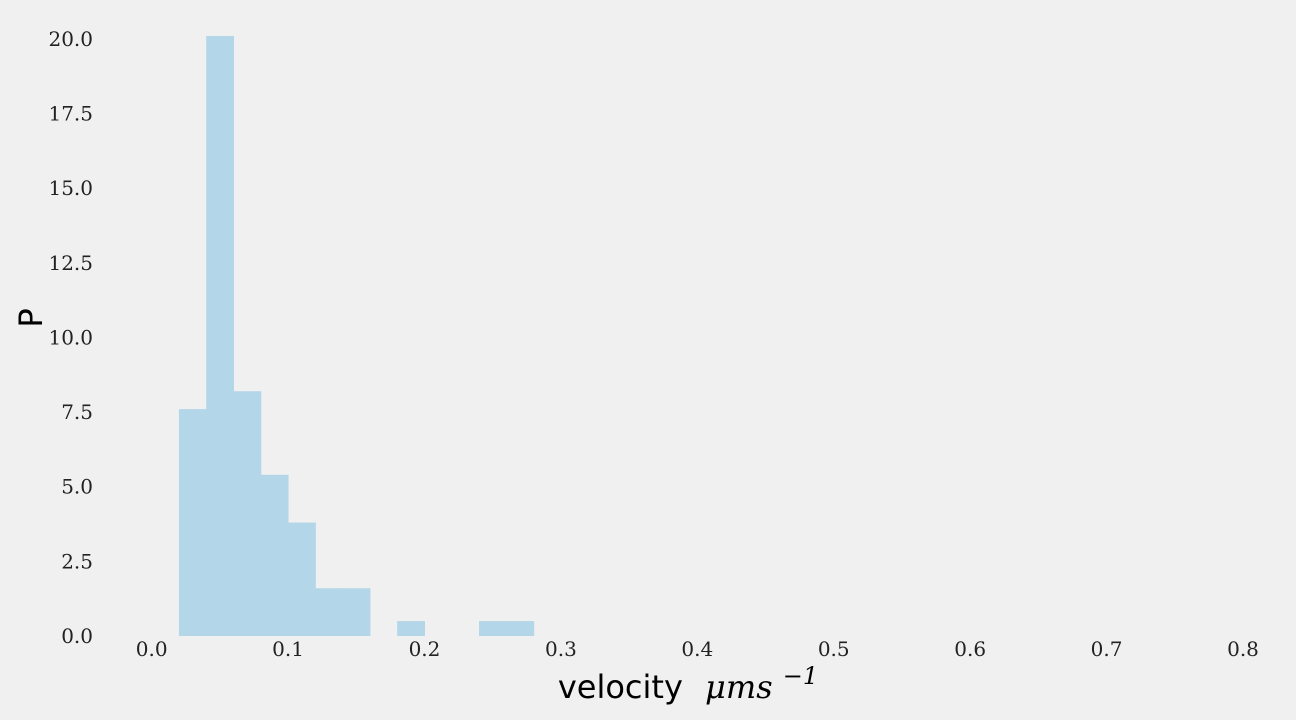 The height and width of the screenshot is (720, 1296). What do you see at coordinates (288, 649) in the screenshot?
I see `x-tick-label: 0.1` at bounding box center [288, 649].